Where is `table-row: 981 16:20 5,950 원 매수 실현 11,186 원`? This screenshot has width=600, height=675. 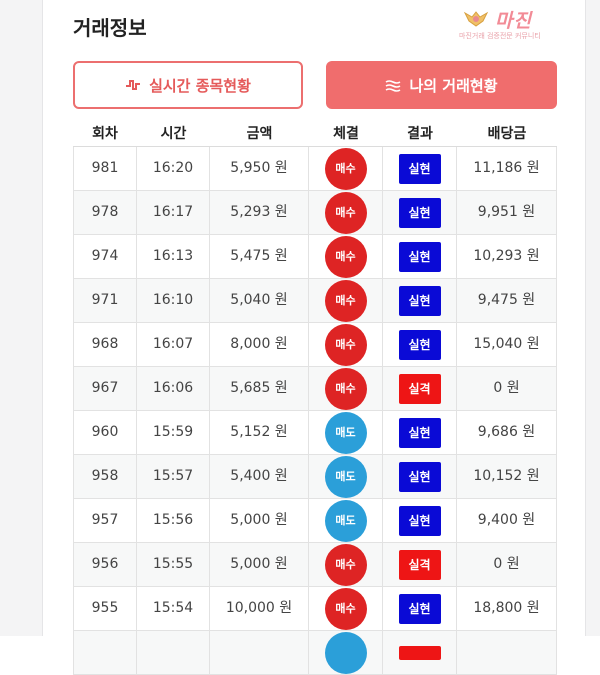
table-row: 981 16:20 5,950 원 매수 실현 11,186 원 is located at coordinates (315, 169).